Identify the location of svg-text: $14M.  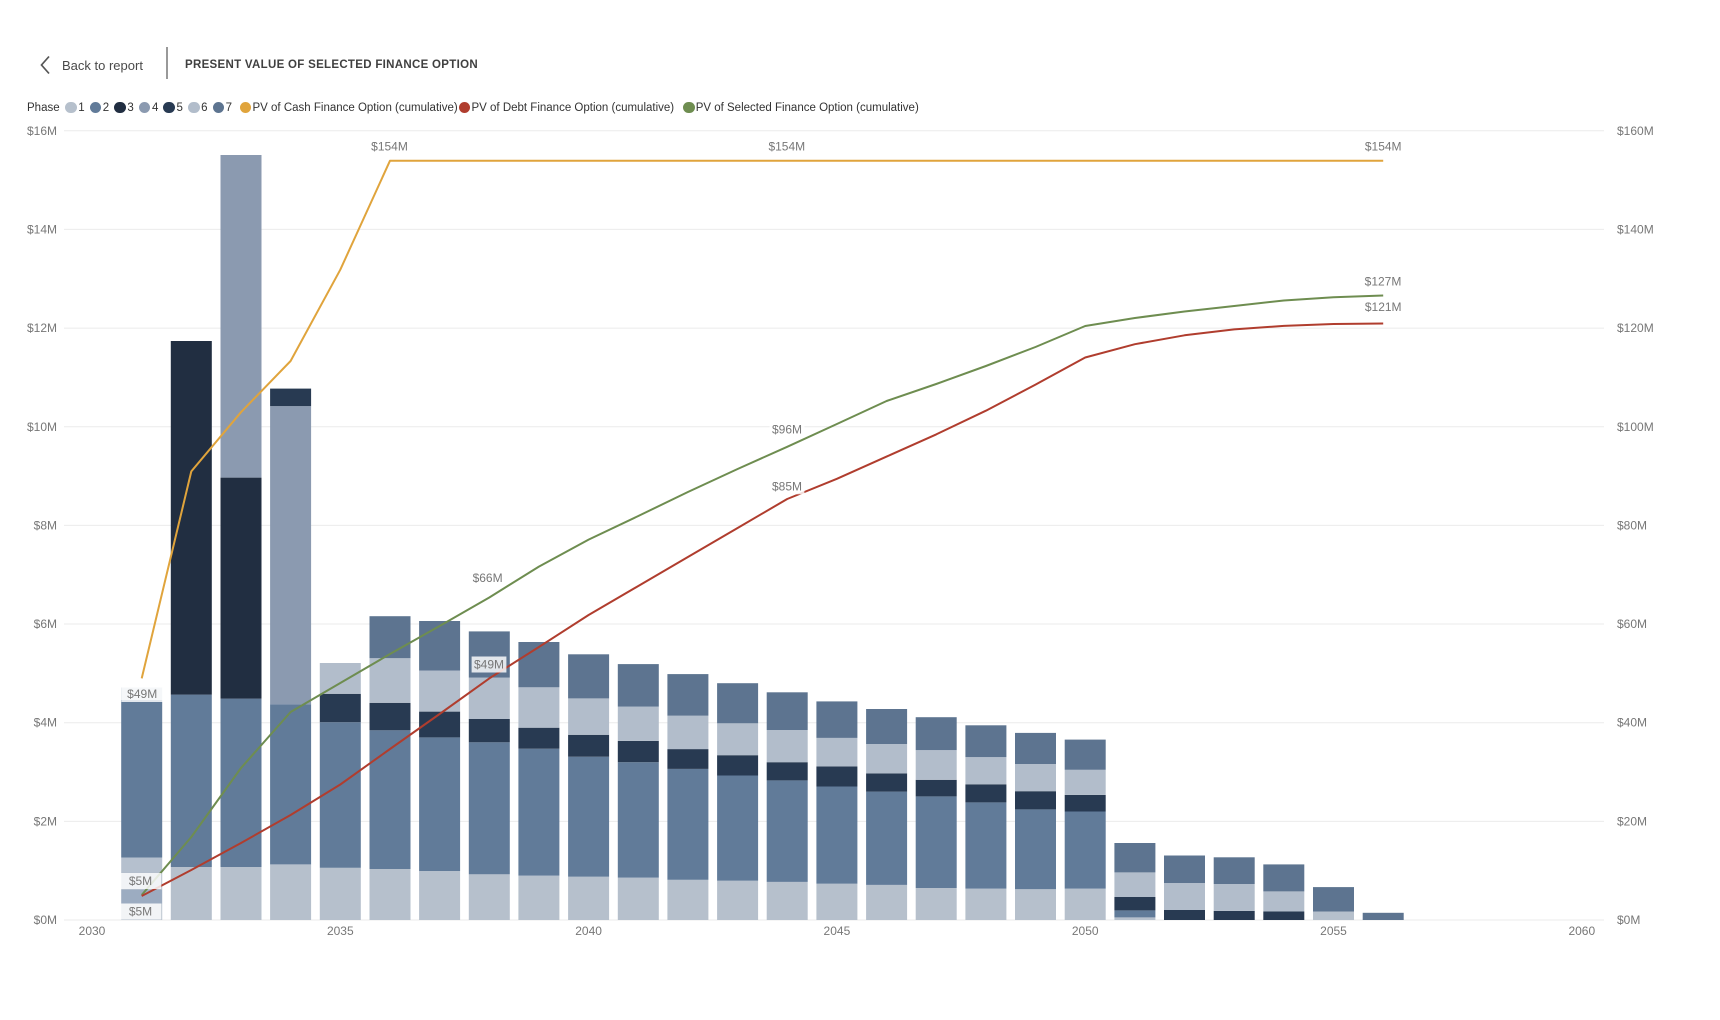
(42, 229).